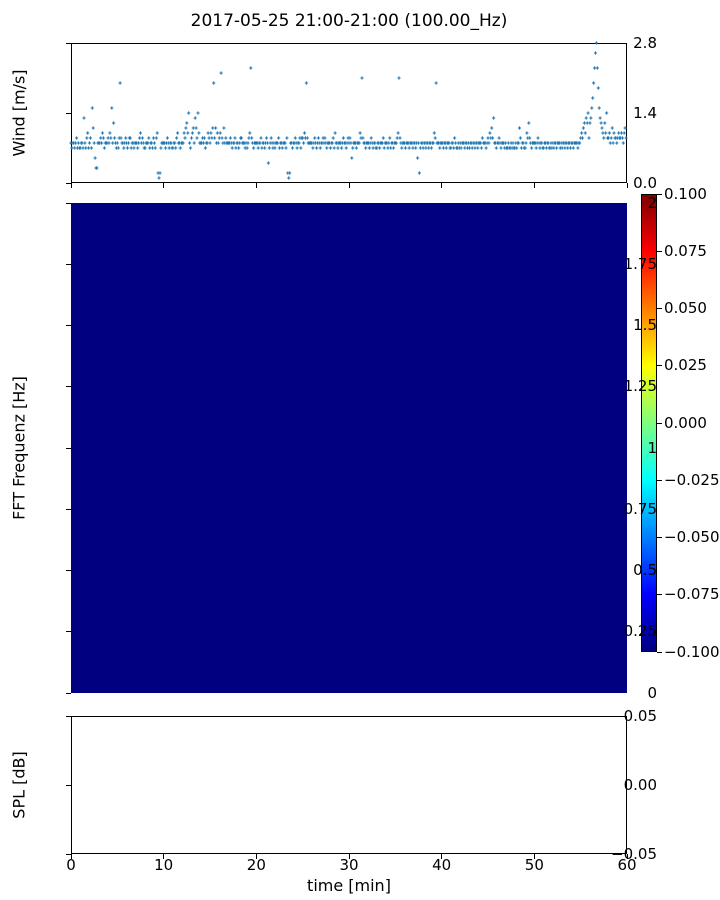 This screenshot has width=720, height=900. What do you see at coordinates (652, 447) in the screenshot?
I see `fft-ytick-label: 1` at bounding box center [652, 447].